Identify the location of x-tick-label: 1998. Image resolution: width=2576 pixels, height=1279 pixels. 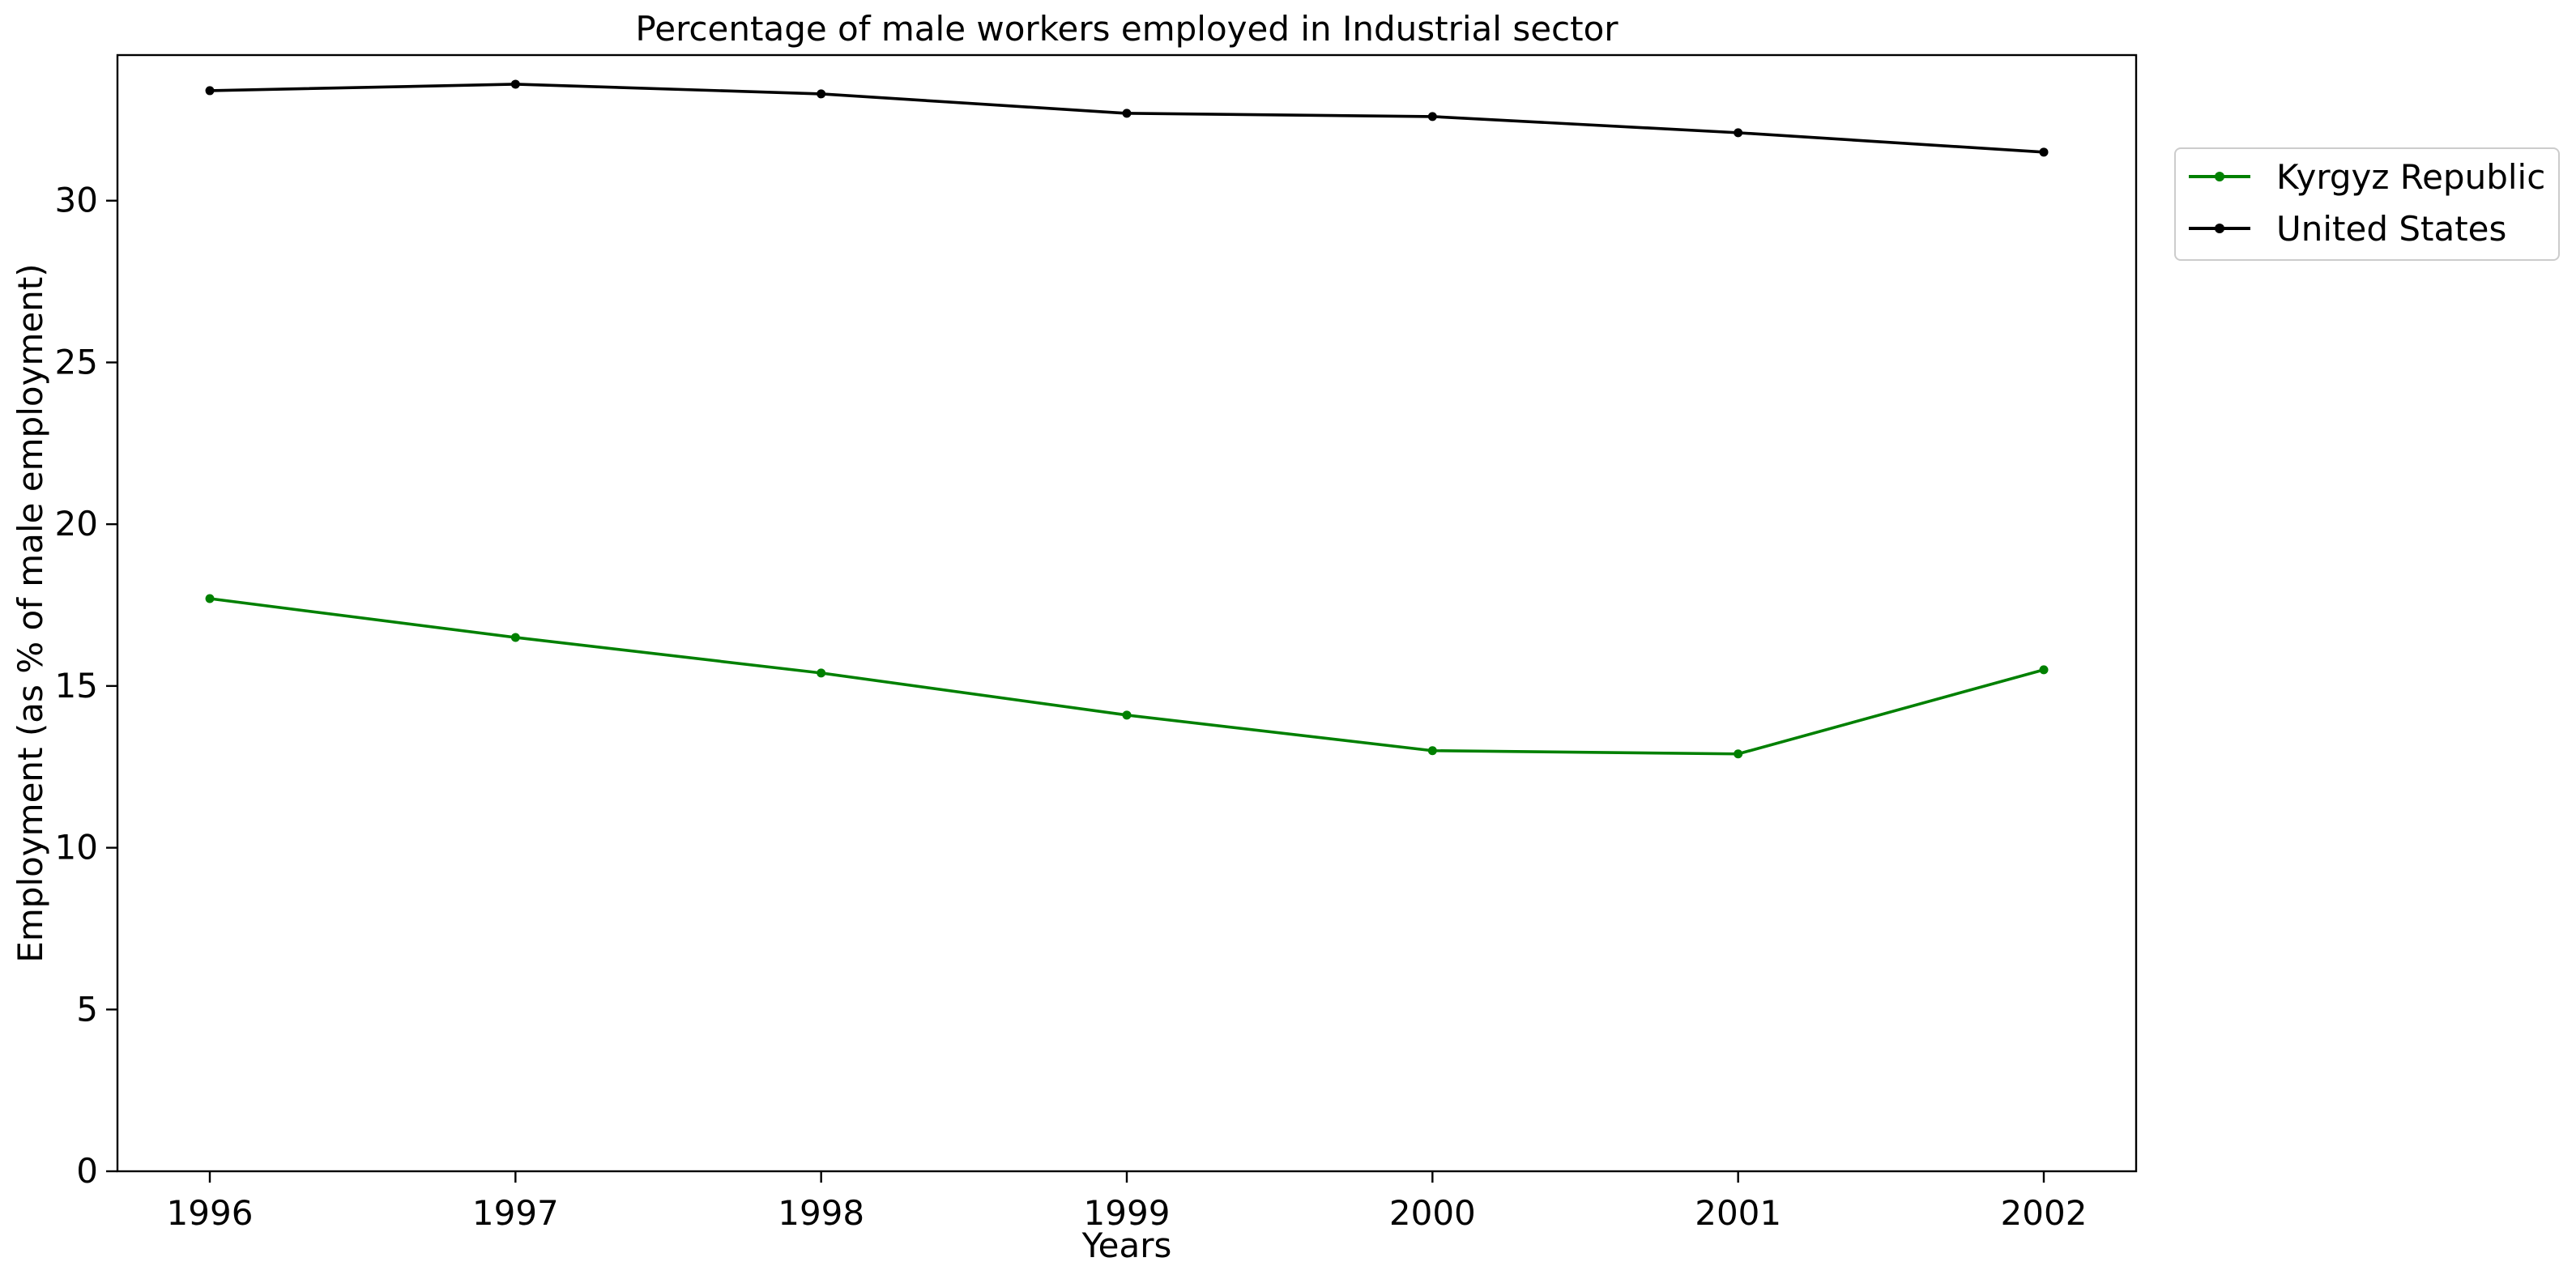
(821, 1213).